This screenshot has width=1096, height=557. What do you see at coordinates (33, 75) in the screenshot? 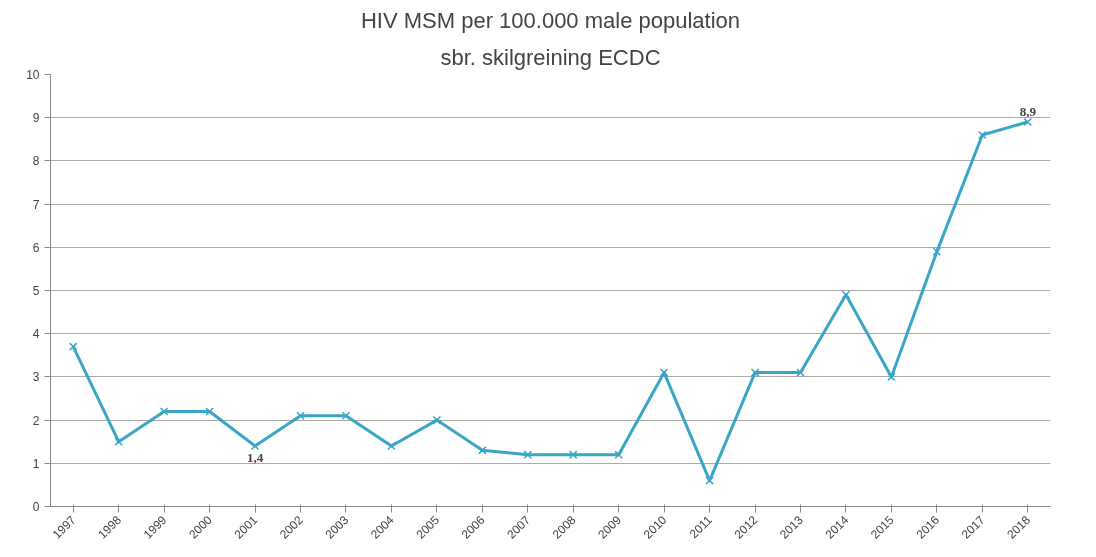
I see `y-tick-label: 10` at bounding box center [33, 75].